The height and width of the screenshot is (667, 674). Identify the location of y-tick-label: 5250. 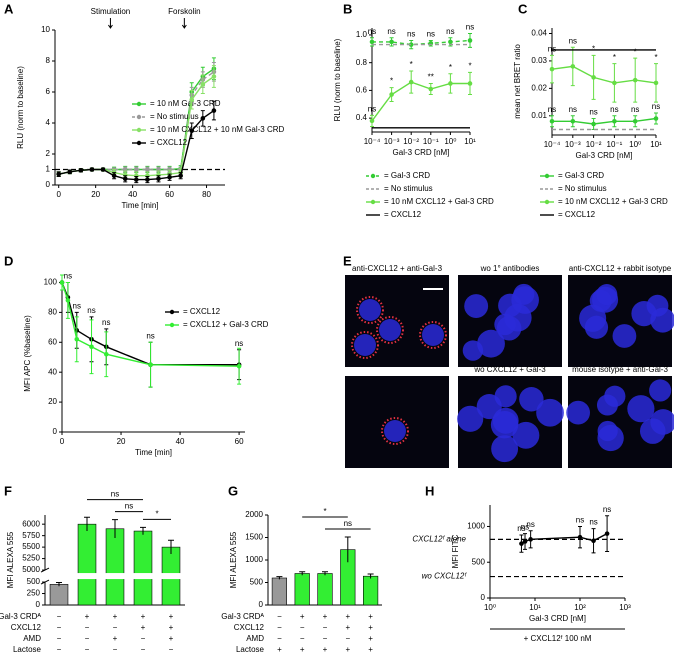
(31, 558).